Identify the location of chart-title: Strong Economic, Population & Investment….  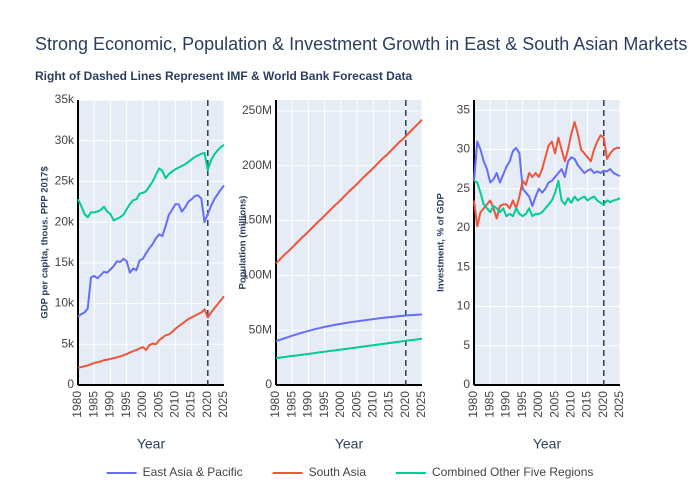
(361, 44).